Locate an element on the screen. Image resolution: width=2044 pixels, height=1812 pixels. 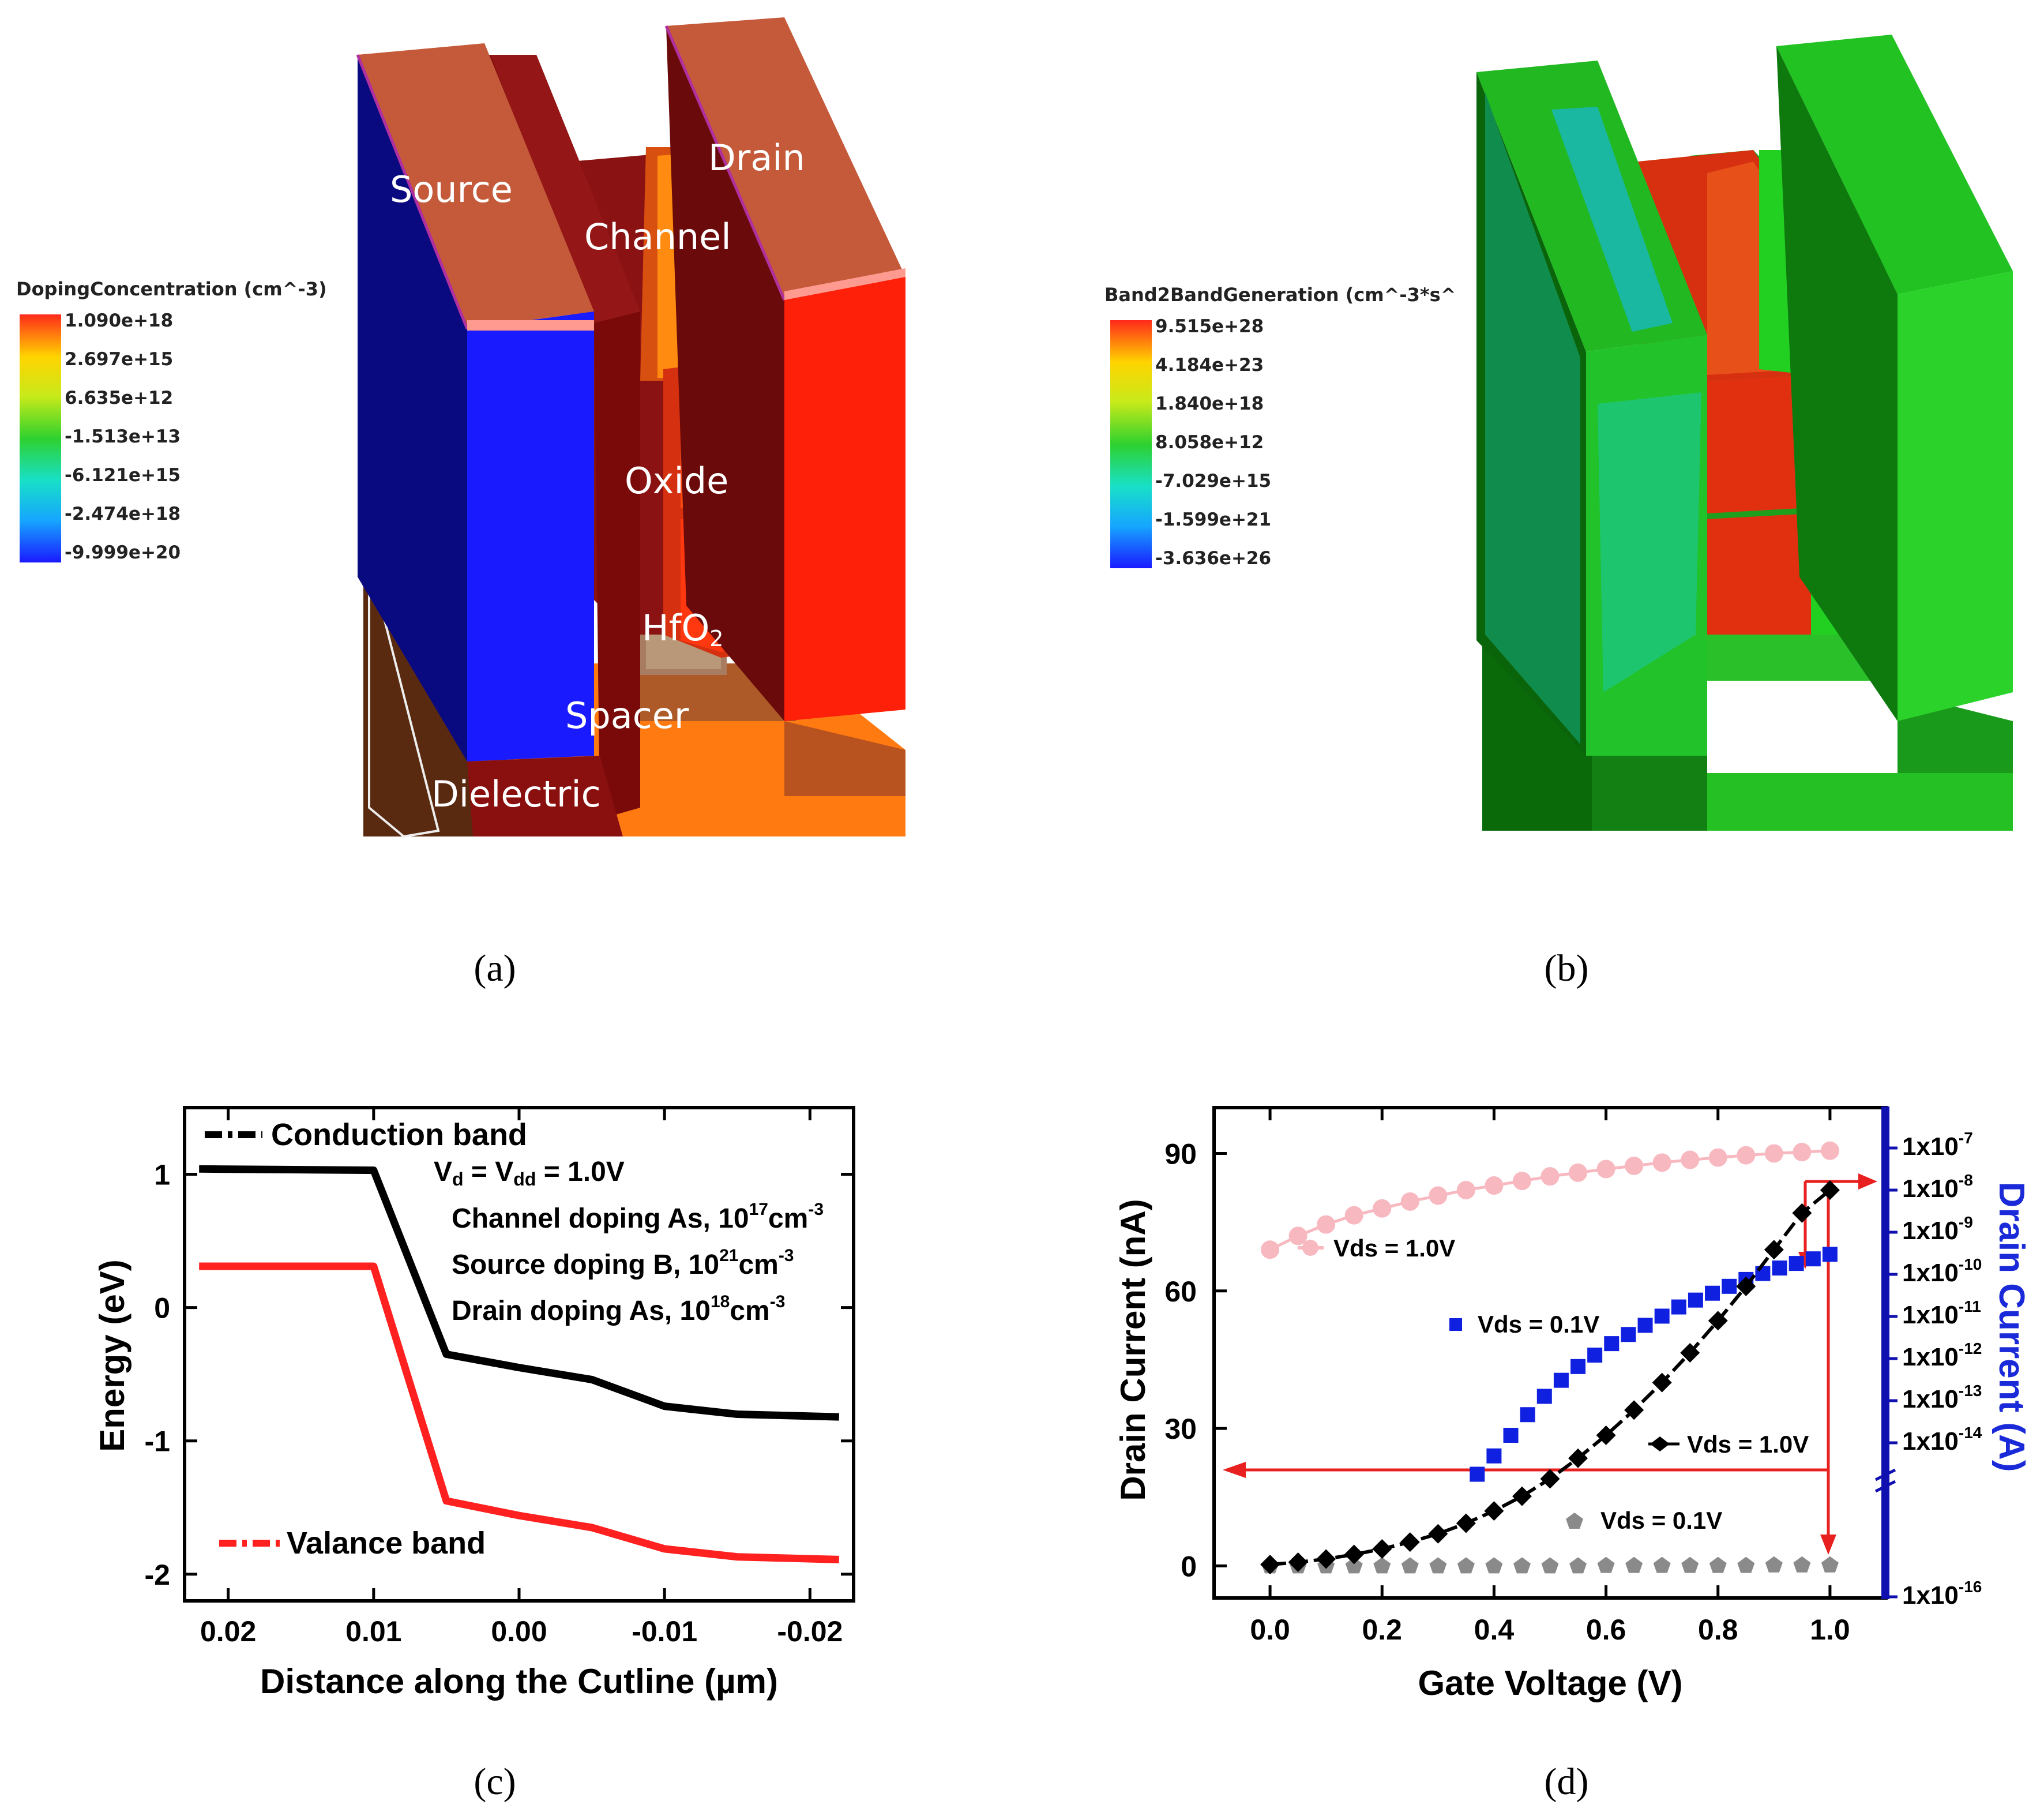
plot-d-ticks: 0.0 0.2 0.4 0.6 0.8 1.0 0 30 60 90 is located at coordinates (1507, 1377).